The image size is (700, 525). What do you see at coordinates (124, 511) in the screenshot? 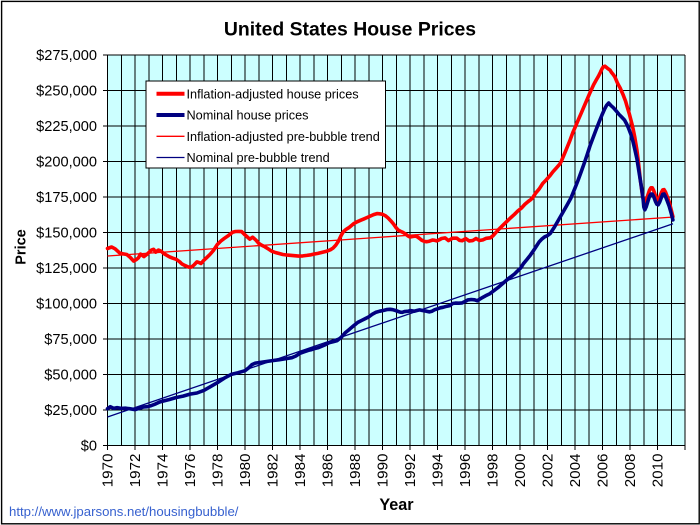
I see `svg-text:http://www.jparsons.net/housin: http://www.jparsons.net/housingbubble/` at bounding box center [124, 511].